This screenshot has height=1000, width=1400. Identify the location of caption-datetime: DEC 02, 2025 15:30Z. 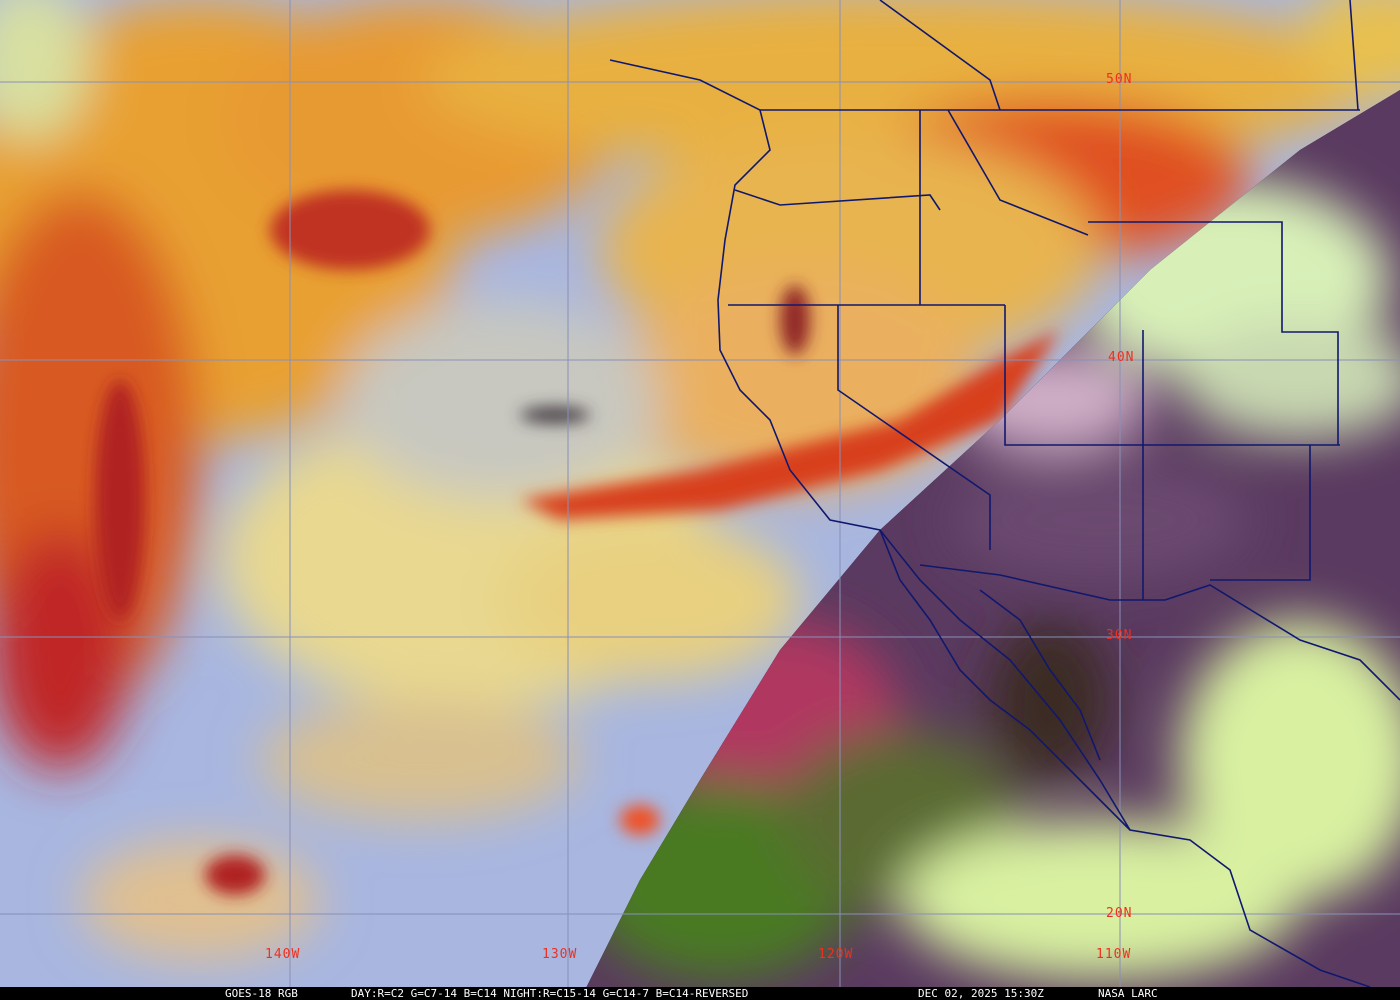
(981, 993).